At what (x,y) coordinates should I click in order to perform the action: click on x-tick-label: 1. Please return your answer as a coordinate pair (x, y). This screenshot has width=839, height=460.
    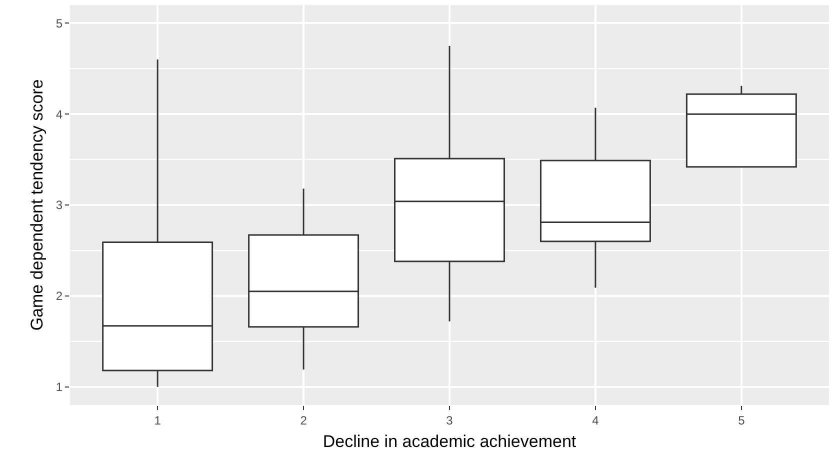
    Looking at the image, I should click on (158, 420).